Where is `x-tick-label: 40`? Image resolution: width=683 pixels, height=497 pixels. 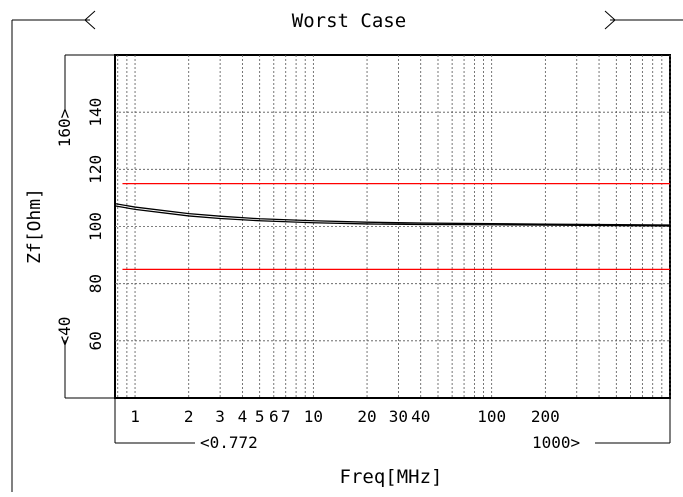
x-tick-label: 40 is located at coordinates (420, 416).